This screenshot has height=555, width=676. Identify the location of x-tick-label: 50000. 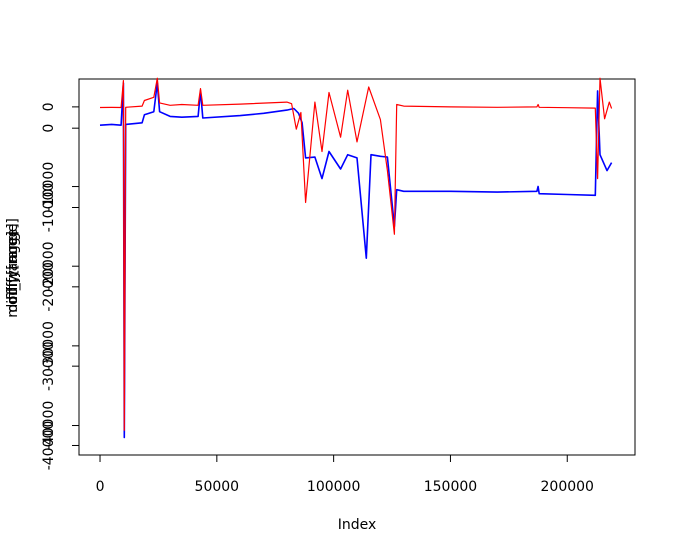
(217, 487).